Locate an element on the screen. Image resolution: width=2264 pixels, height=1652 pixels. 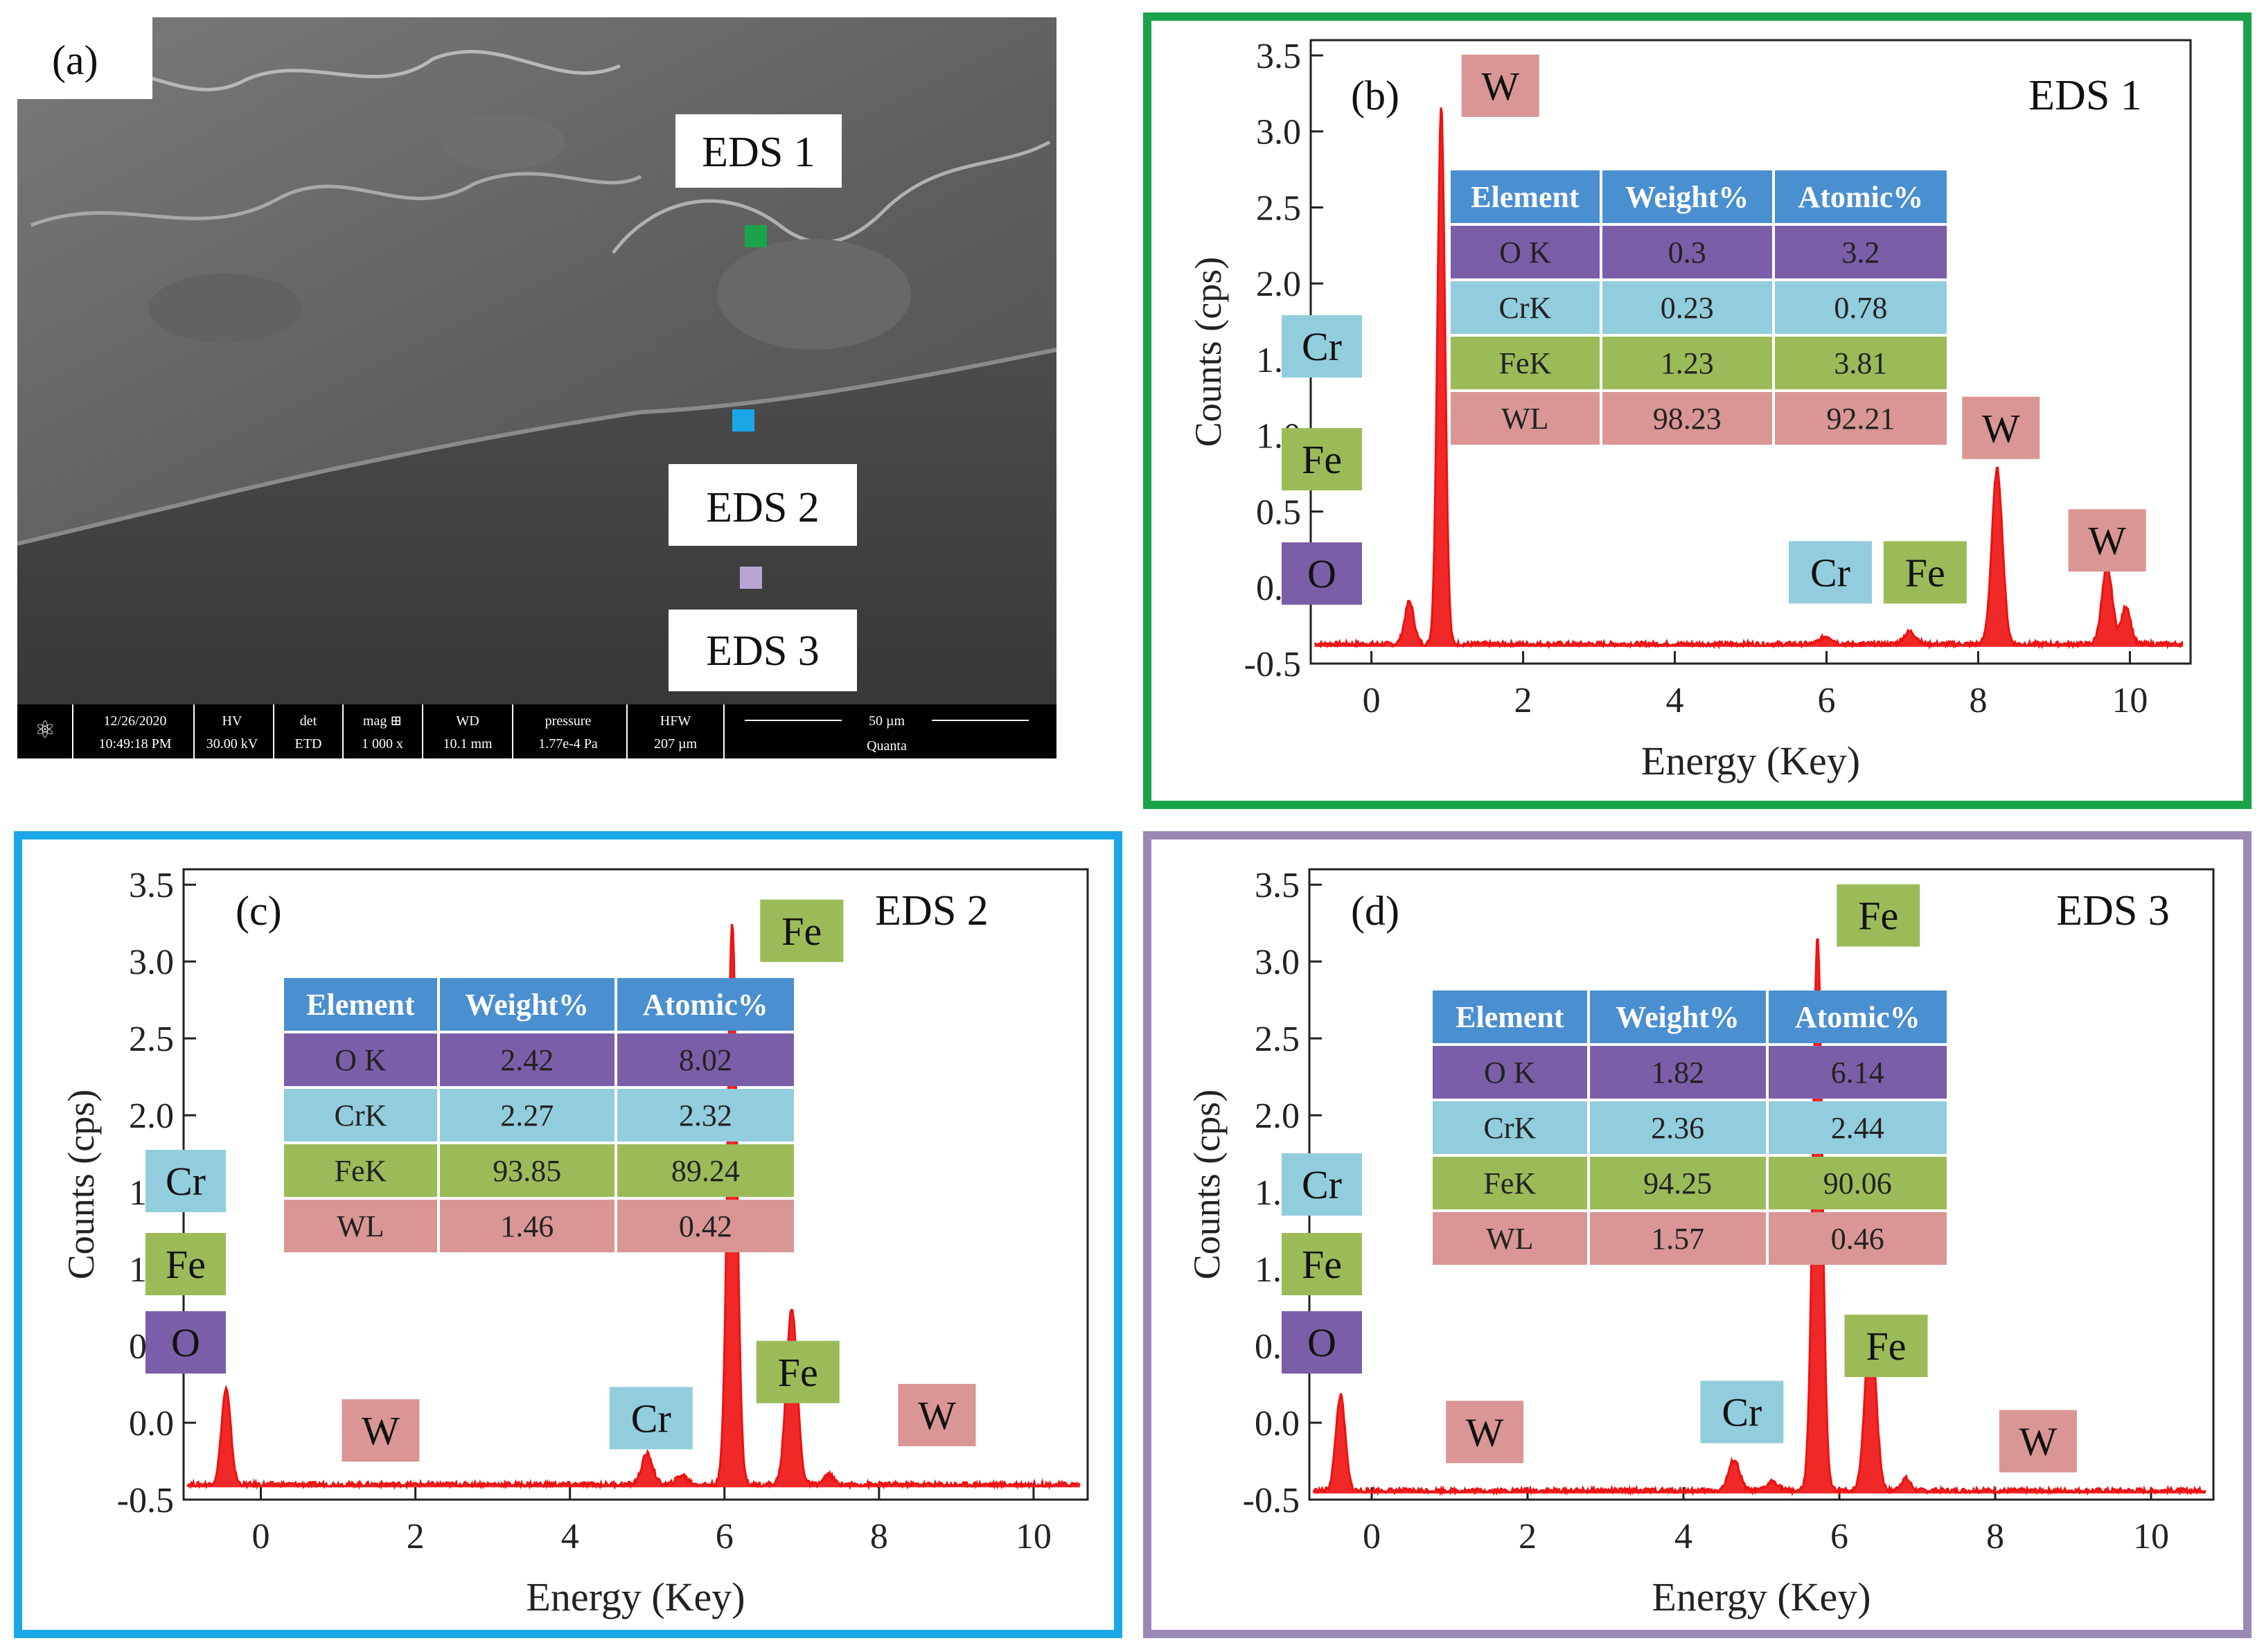
table-row: O K 1.82 6.14 is located at coordinates (1690, 1072).